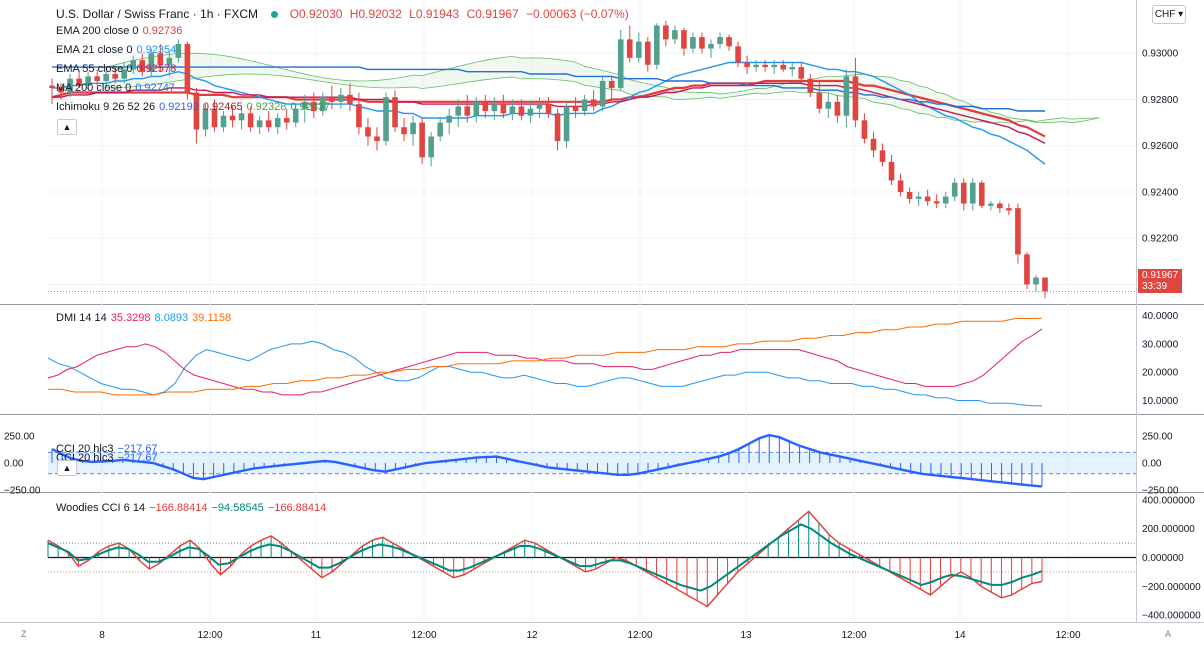 The width and height of the screenshot is (1204, 646). What do you see at coordinates (222, 107) in the screenshot?
I see `ichimoku-value-2: 0.92465` at bounding box center [222, 107].